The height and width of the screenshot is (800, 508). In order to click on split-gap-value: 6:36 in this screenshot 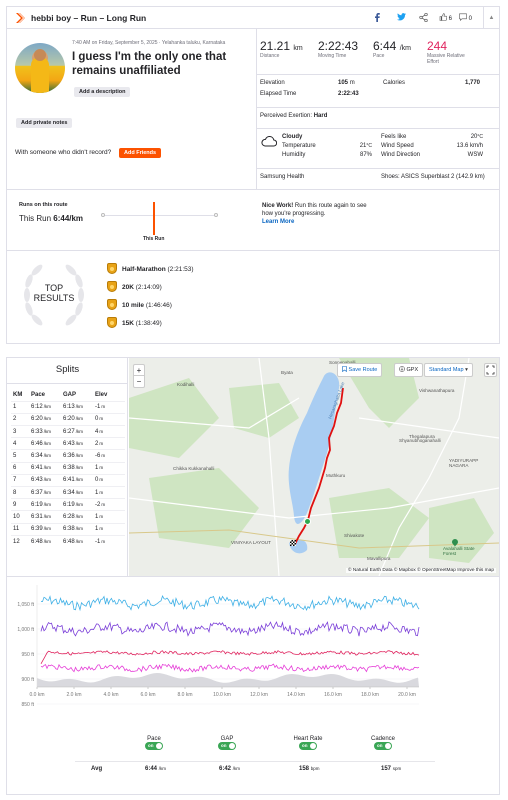, I will do `click(69, 456)`.